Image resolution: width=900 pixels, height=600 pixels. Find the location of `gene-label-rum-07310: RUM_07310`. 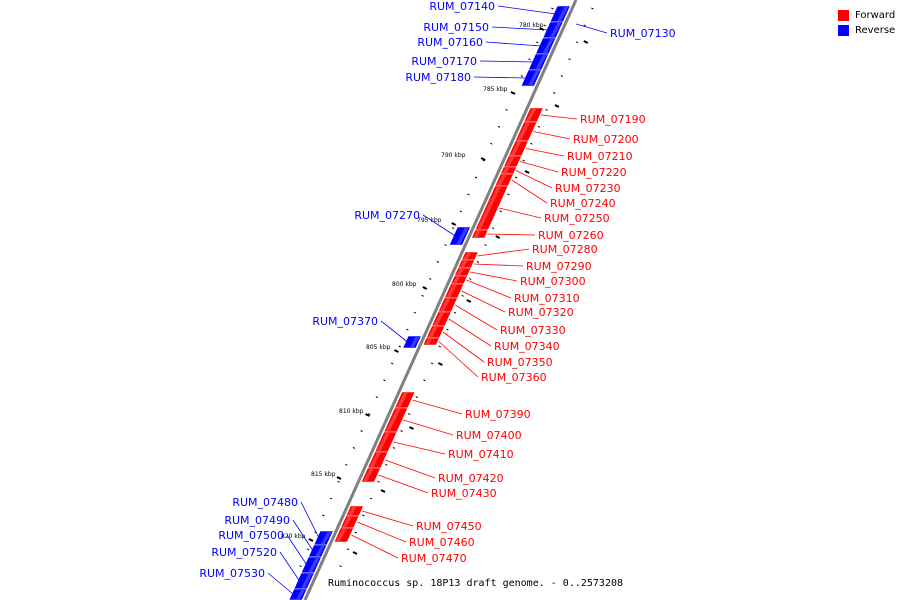

gene-label-rum-07310: RUM_07310 is located at coordinates (547, 298).